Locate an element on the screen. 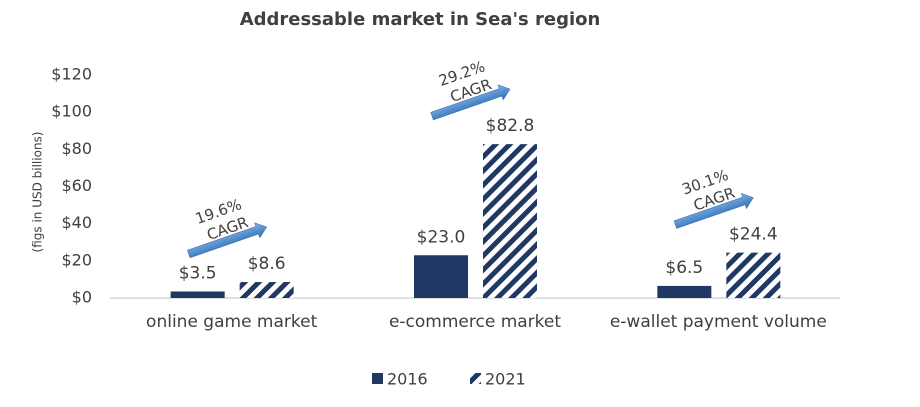 This screenshot has width=920, height=407. y-tick-label: $40 is located at coordinates (76, 222).